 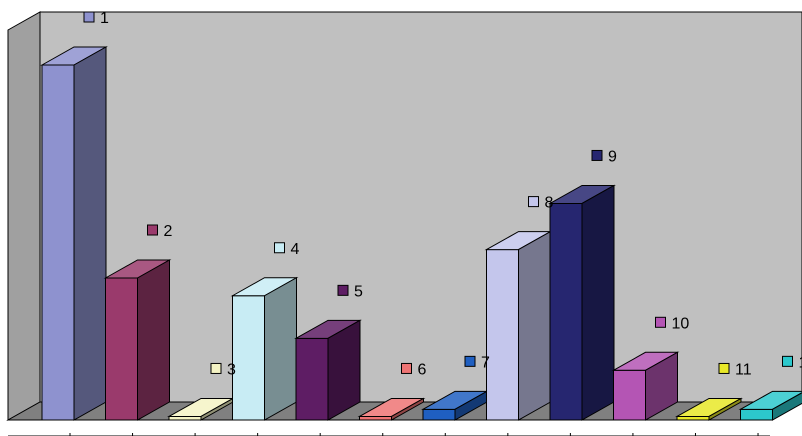 What do you see at coordinates (422, 369) in the screenshot?
I see `data-label-text: 6` at bounding box center [422, 369].